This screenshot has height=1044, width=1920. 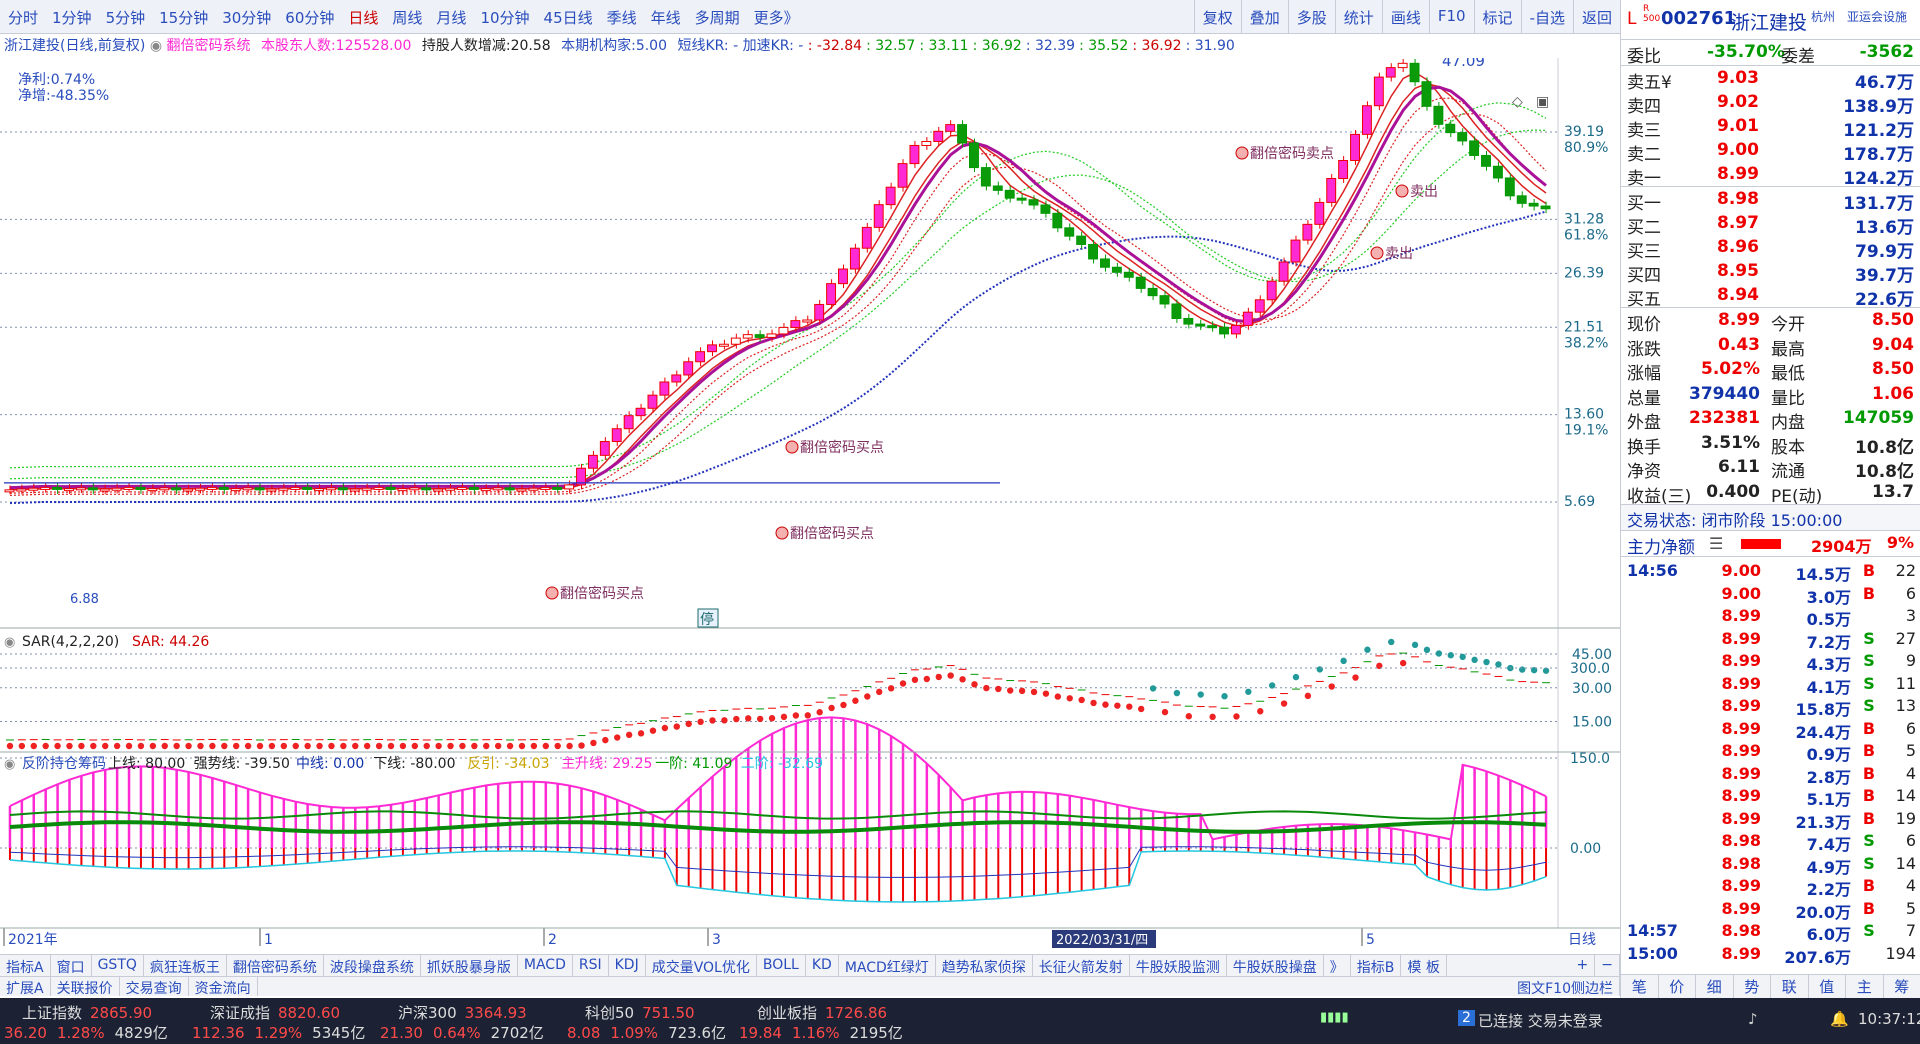 I want to click on bids-row: 买三 8.96 79.9万, so click(x=1770, y=248).